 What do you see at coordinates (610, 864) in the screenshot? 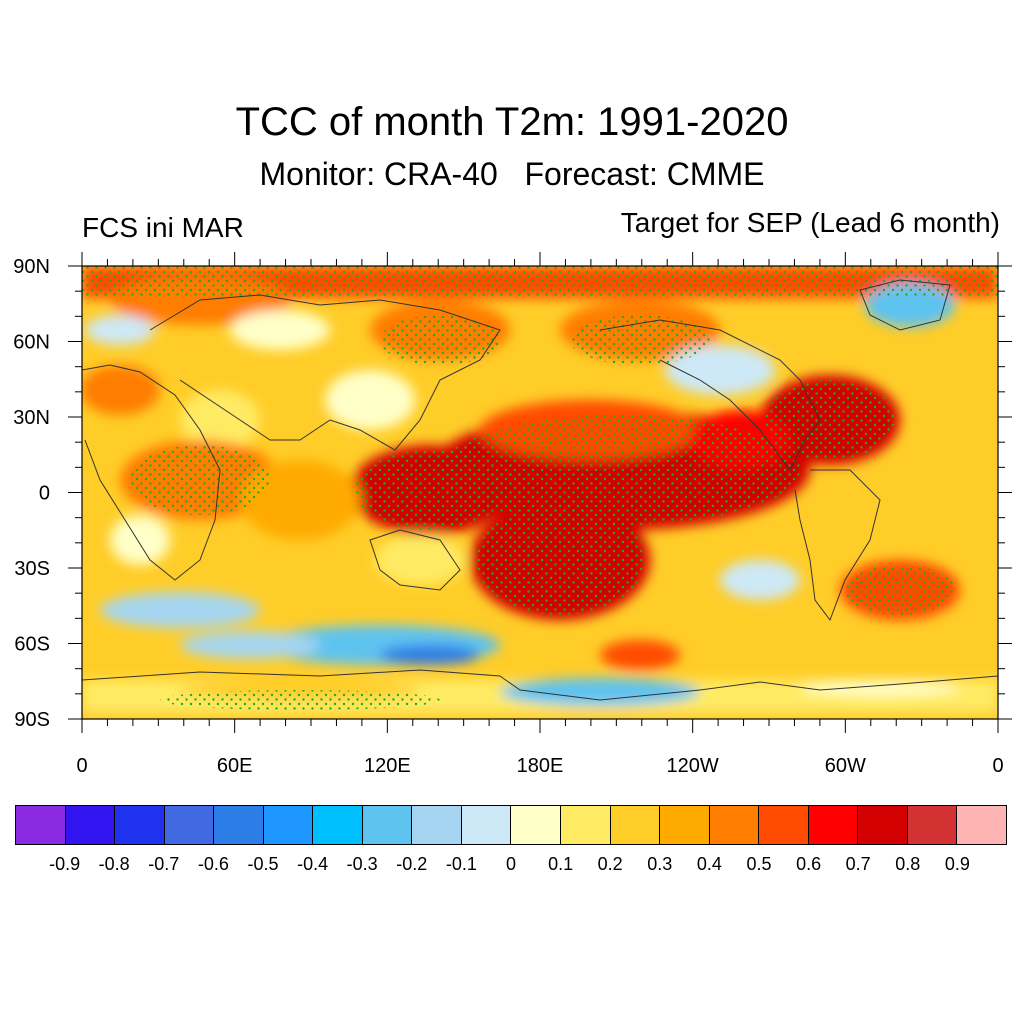
I see `colorbar-label: 0.2` at bounding box center [610, 864].